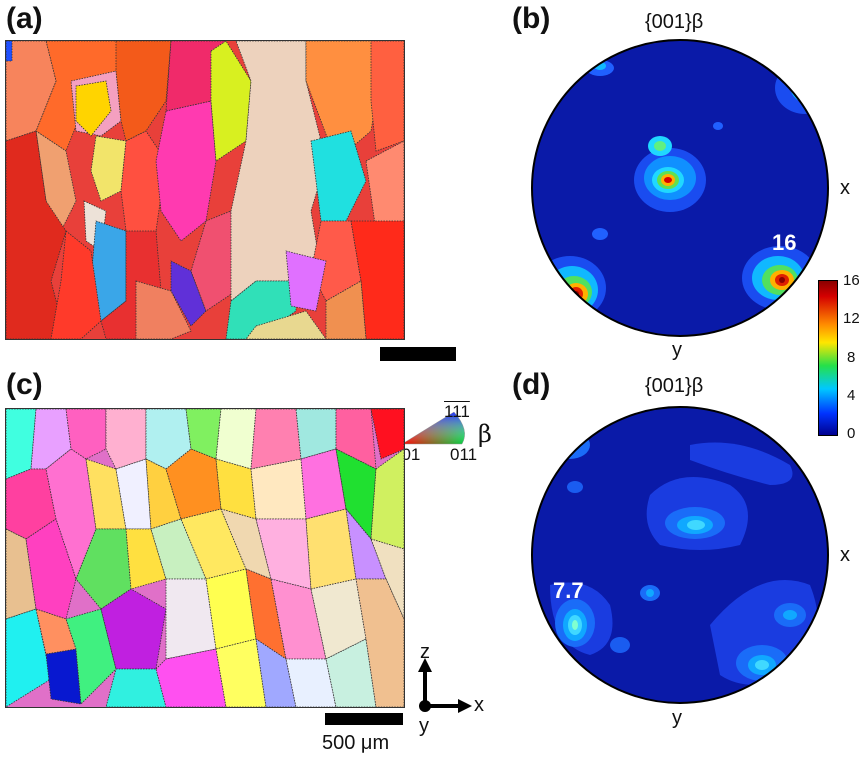 This screenshot has width=865, height=758. I want to click on pole-figure-b, so click(680, 188).